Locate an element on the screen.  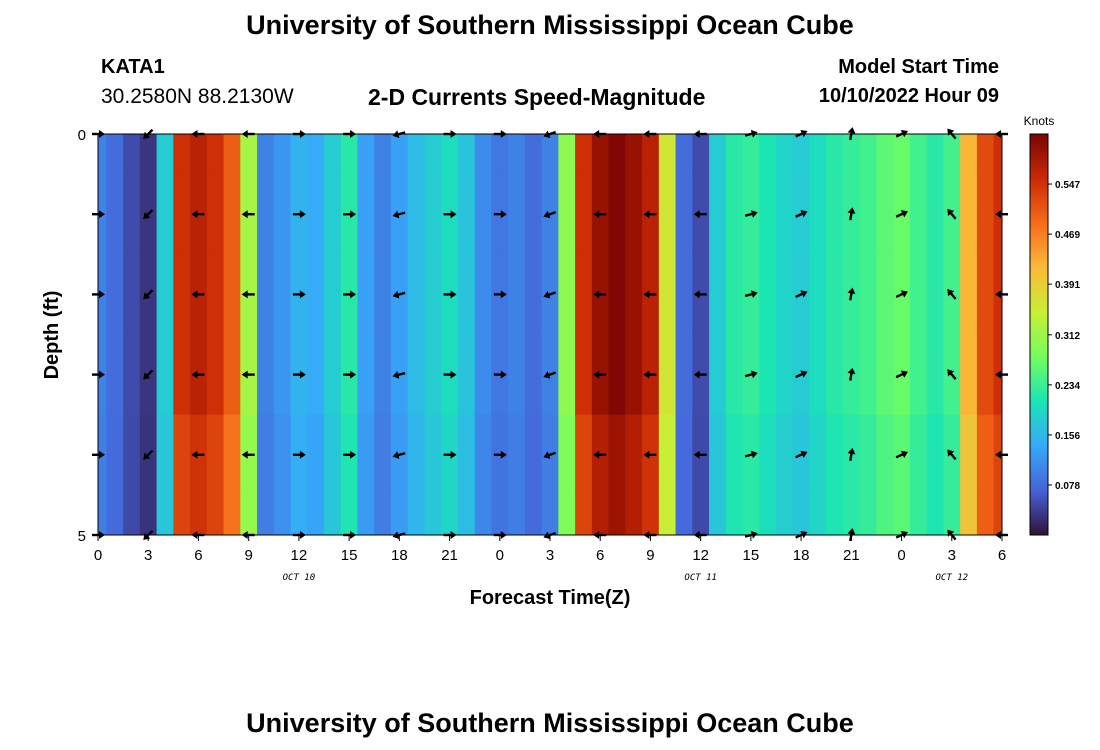
colorbar-tick-label: 0.234 is located at coordinates (1067, 386).